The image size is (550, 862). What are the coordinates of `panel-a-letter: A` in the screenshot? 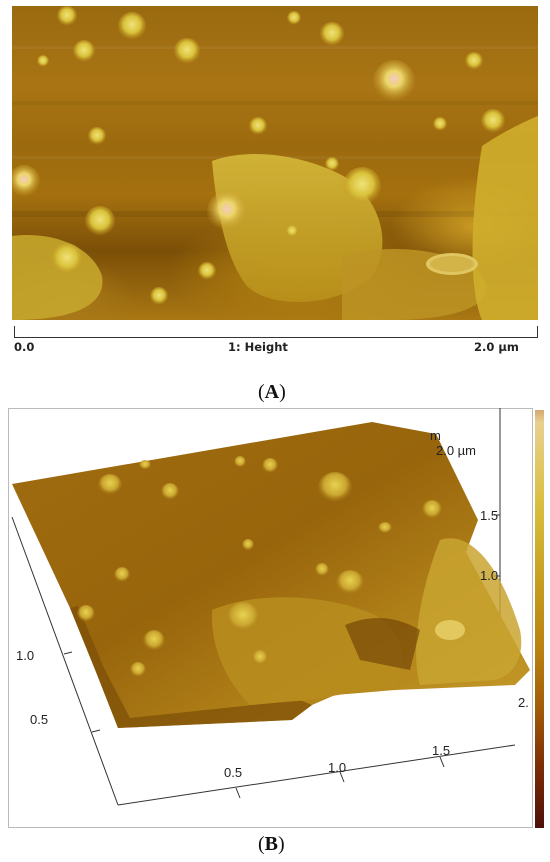 It's located at (272, 392).